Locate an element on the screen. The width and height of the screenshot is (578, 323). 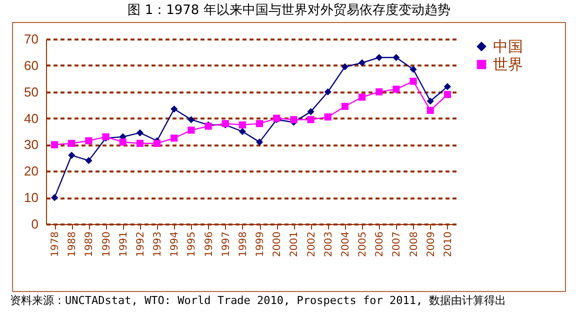
x-tick-label: 1992 is located at coordinates (140, 244).